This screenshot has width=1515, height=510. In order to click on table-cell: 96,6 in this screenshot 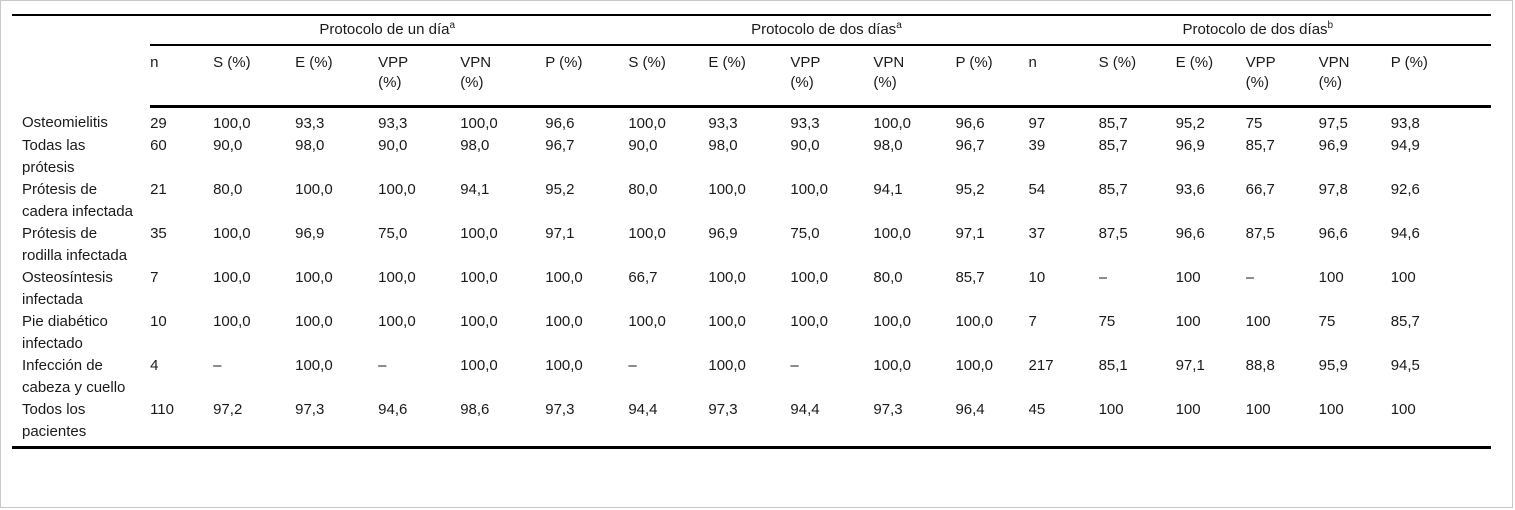, I will do `click(970, 123)`.